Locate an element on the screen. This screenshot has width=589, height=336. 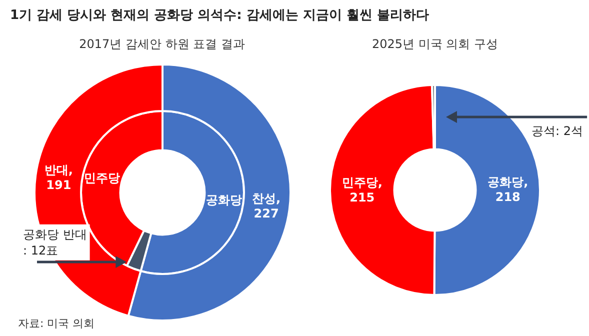
data-label: 민주당 is located at coordinates (102, 177).